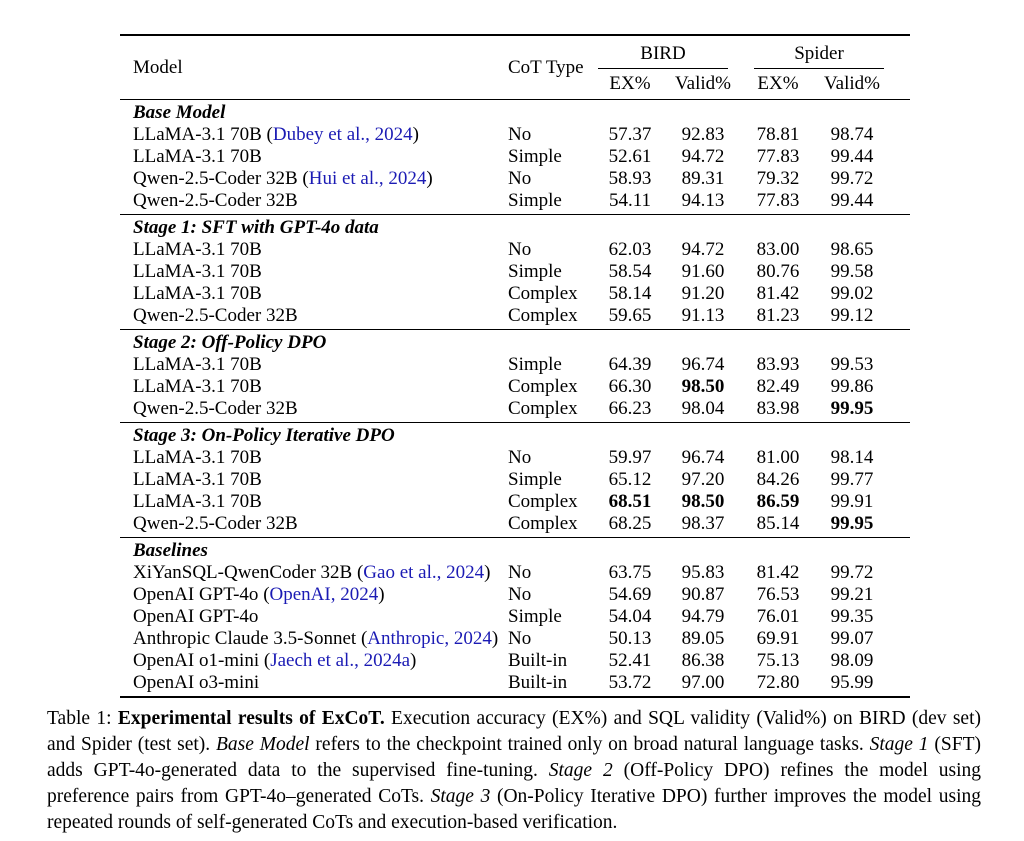  What do you see at coordinates (515, 387) in the screenshot?
I see `table-row: LLaMA-3.1 70B Complex 66.30 98.50 82.49 99.86` at bounding box center [515, 387].